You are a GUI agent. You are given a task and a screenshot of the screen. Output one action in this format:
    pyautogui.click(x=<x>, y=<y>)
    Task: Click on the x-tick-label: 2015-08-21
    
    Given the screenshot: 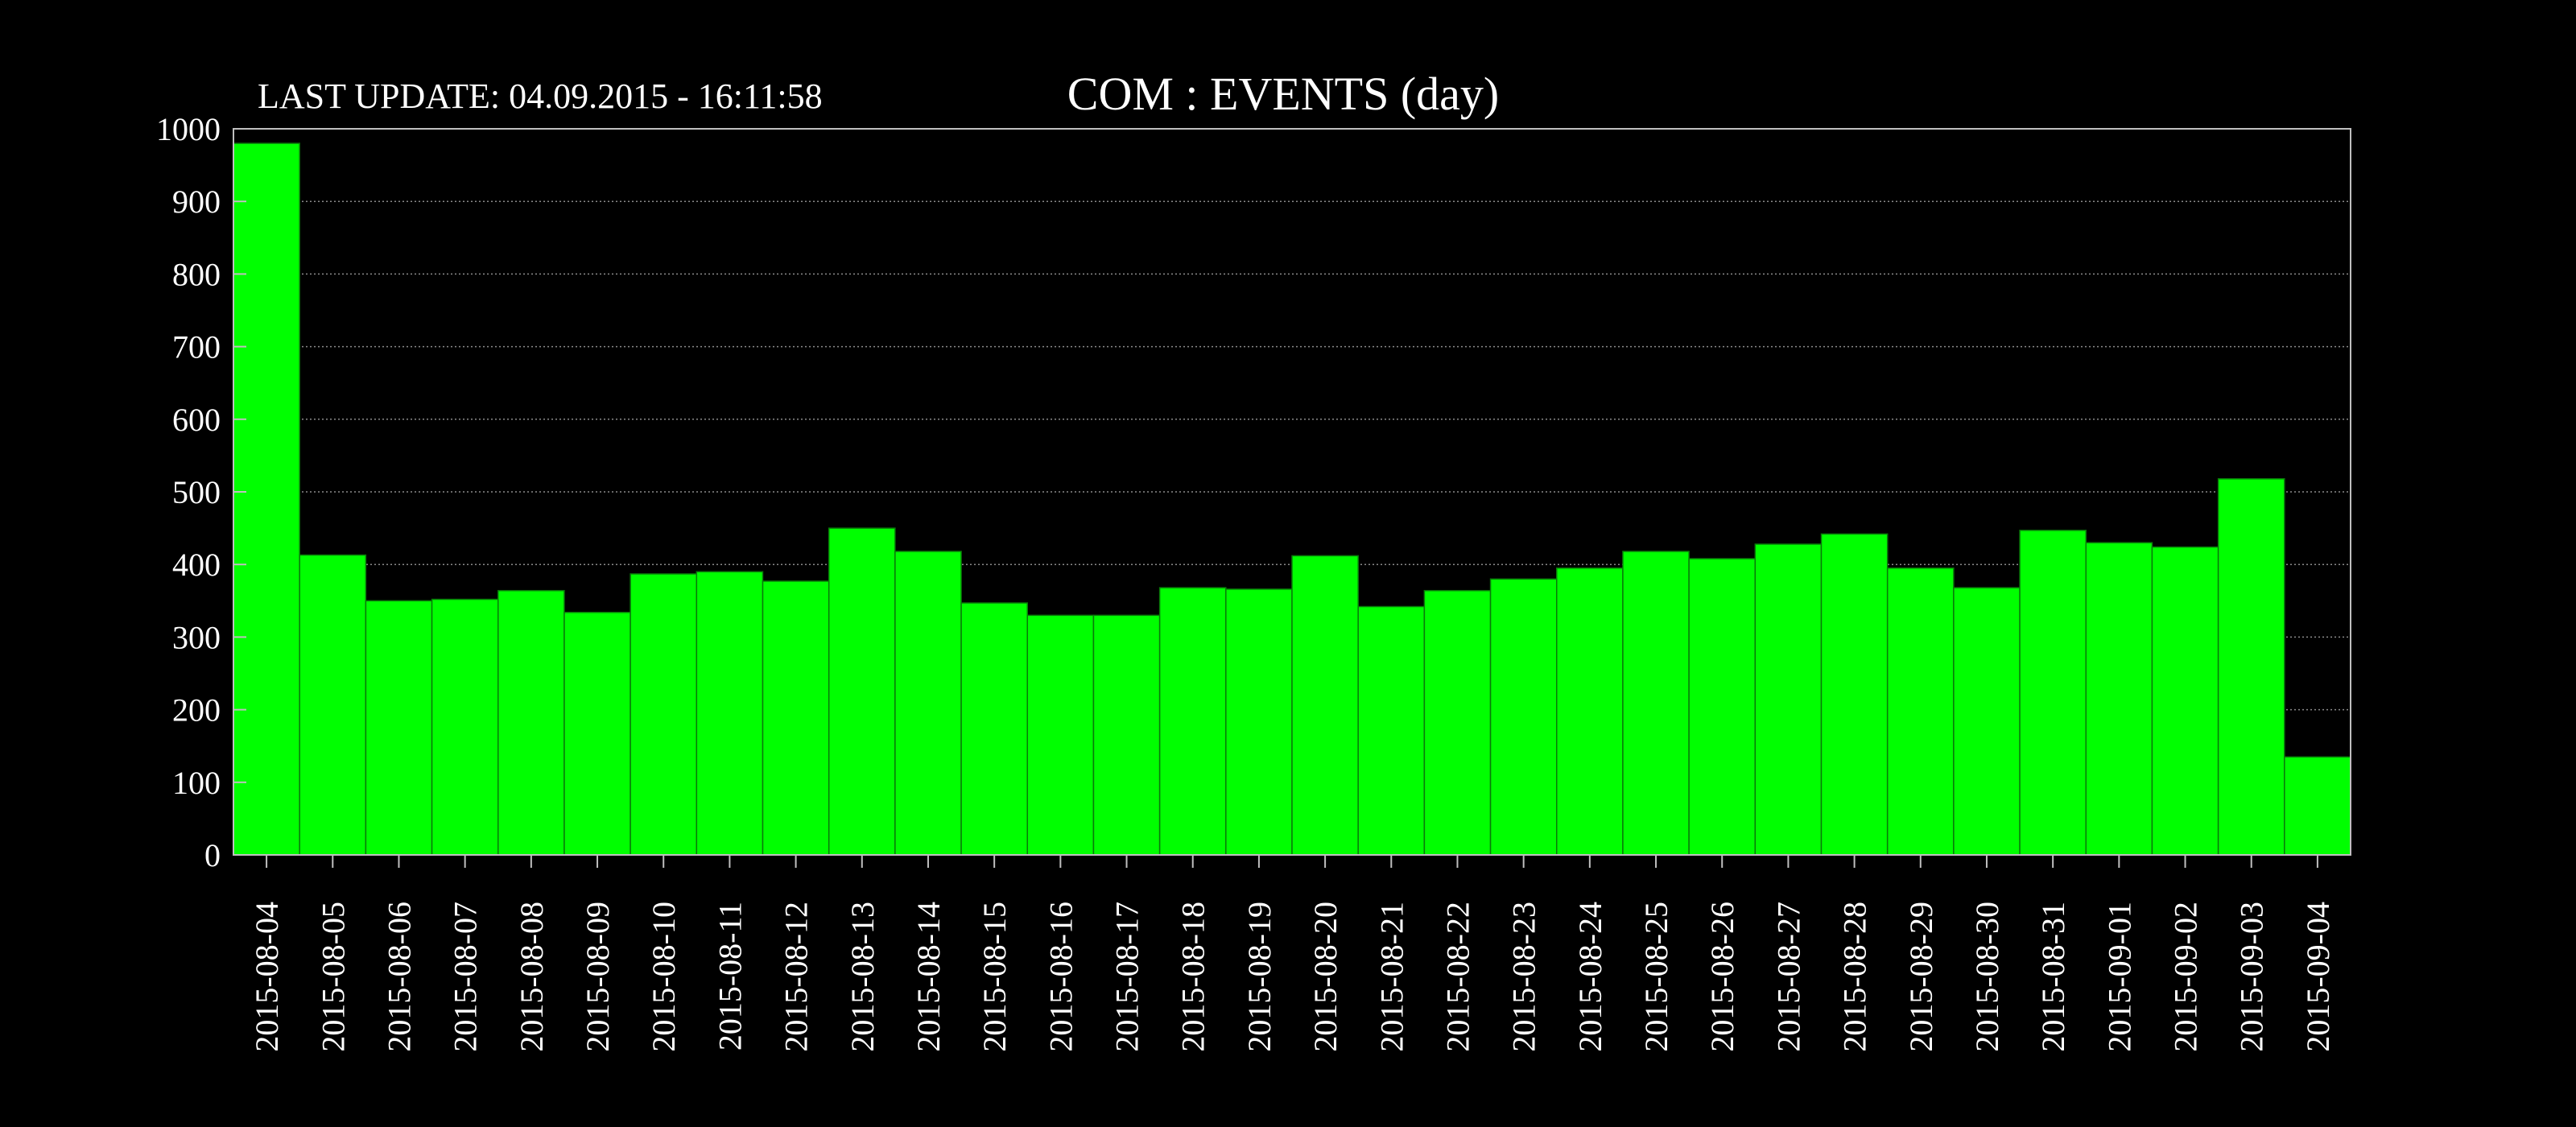 What is the action you would take?
    pyautogui.click(x=1391, y=977)
    